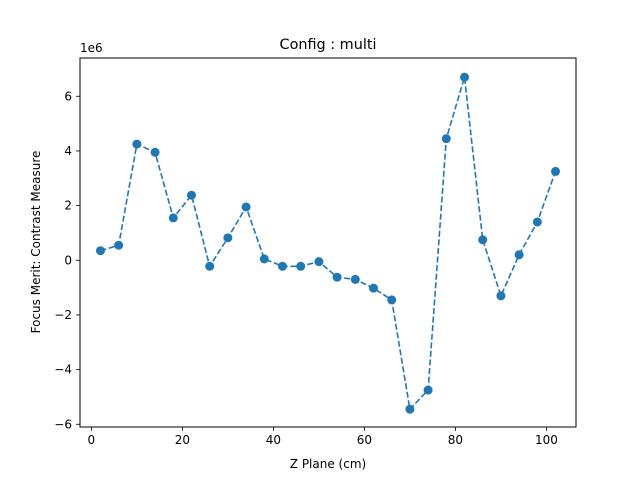 The height and width of the screenshot is (484, 640). What do you see at coordinates (273, 440) in the screenshot?
I see `x-tick-label: 40` at bounding box center [273, 440].